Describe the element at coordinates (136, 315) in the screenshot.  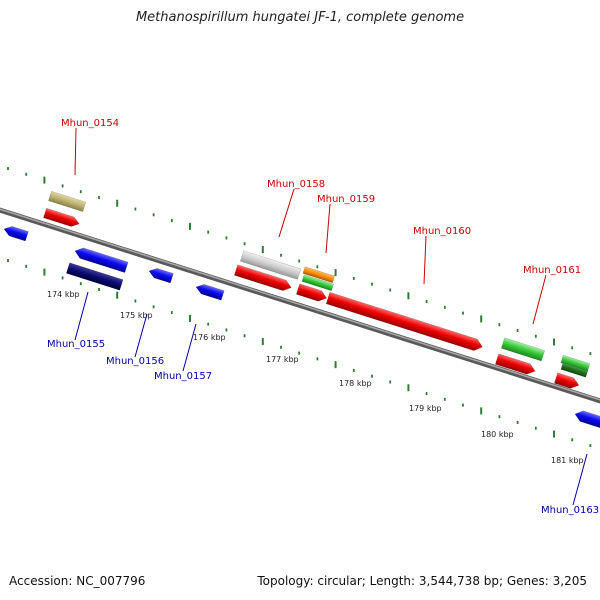
I see `scale-label: 175 kbp` at that location.